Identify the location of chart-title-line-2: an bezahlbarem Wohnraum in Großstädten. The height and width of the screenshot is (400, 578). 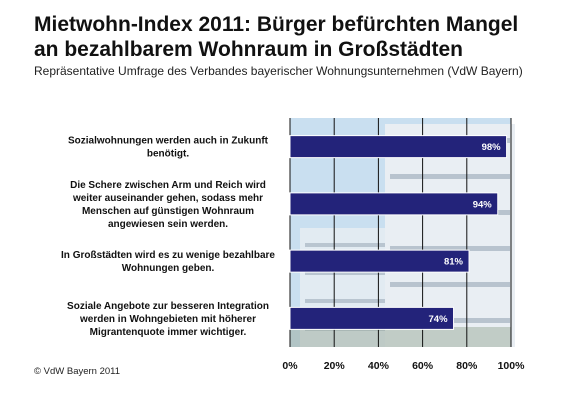
(249, 49).